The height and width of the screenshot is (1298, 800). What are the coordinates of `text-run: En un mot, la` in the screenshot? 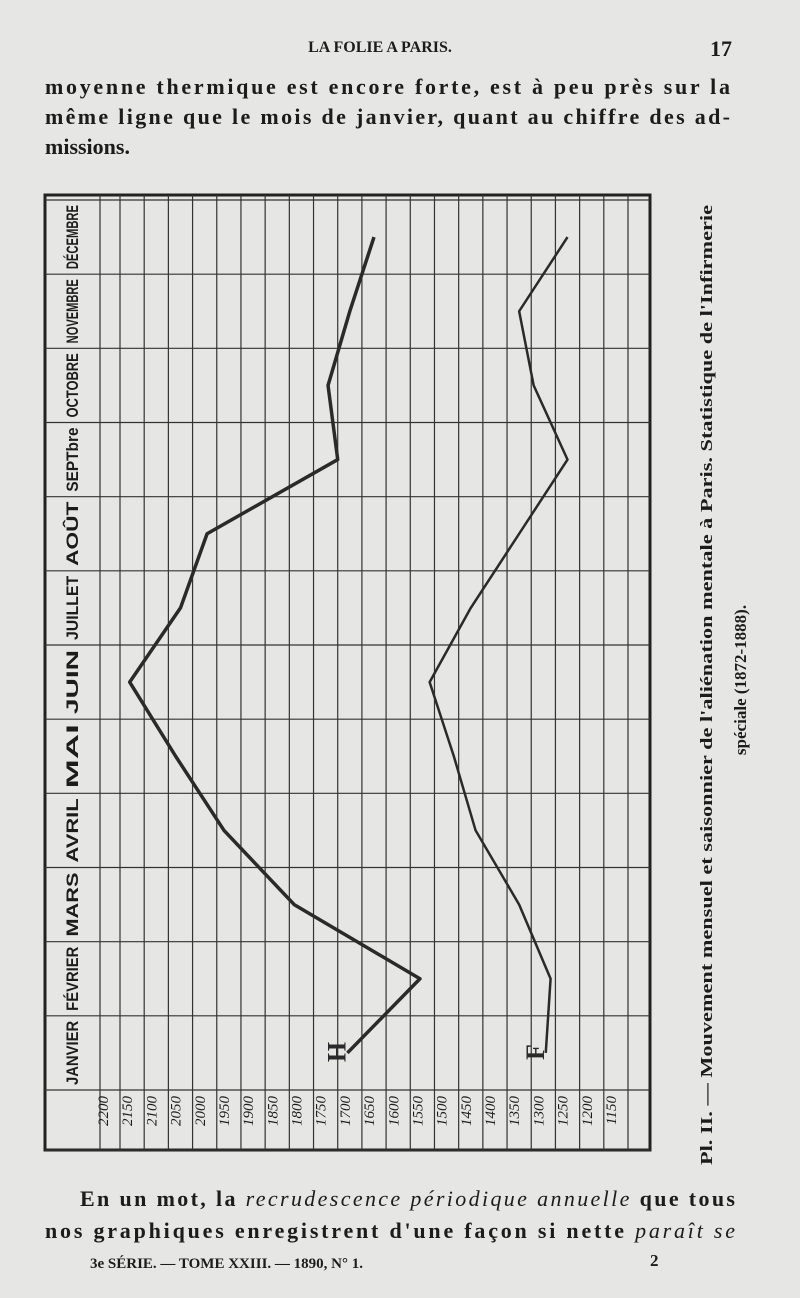 It's located at (161, 1198).